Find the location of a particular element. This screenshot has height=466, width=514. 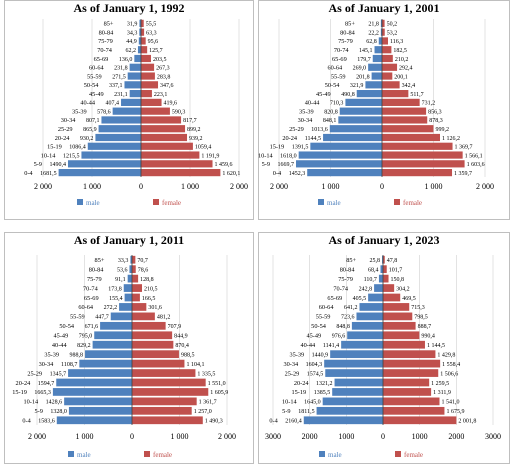

male-value-label: 1490,4 is located at coordinates (57, 165).